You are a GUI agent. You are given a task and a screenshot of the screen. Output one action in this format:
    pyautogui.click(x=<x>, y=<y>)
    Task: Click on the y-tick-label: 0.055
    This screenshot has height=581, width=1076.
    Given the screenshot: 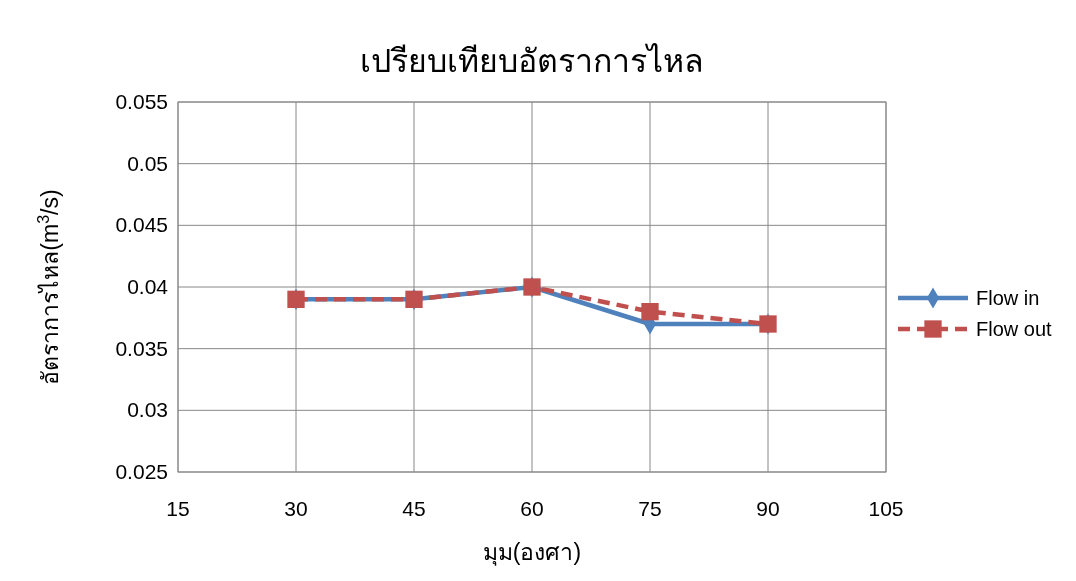 What is the action you would take?
    pyautogui.click(x=141, y=101)
    